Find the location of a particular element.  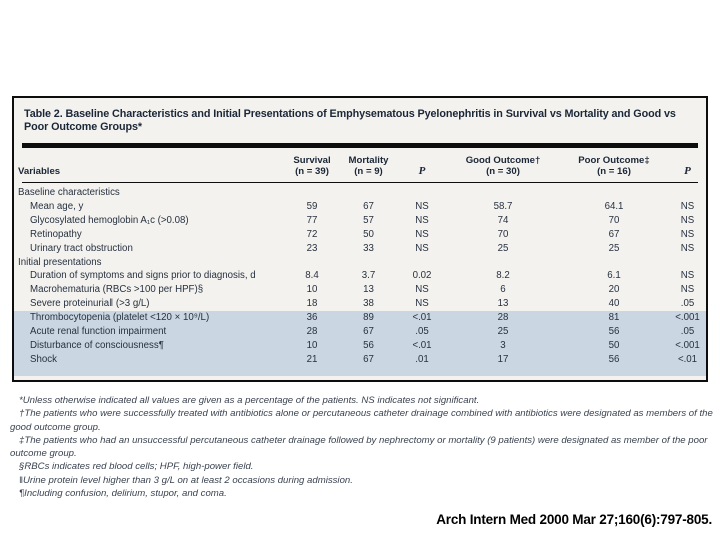

table-cell: 89 is located at coordinates (368, 318).